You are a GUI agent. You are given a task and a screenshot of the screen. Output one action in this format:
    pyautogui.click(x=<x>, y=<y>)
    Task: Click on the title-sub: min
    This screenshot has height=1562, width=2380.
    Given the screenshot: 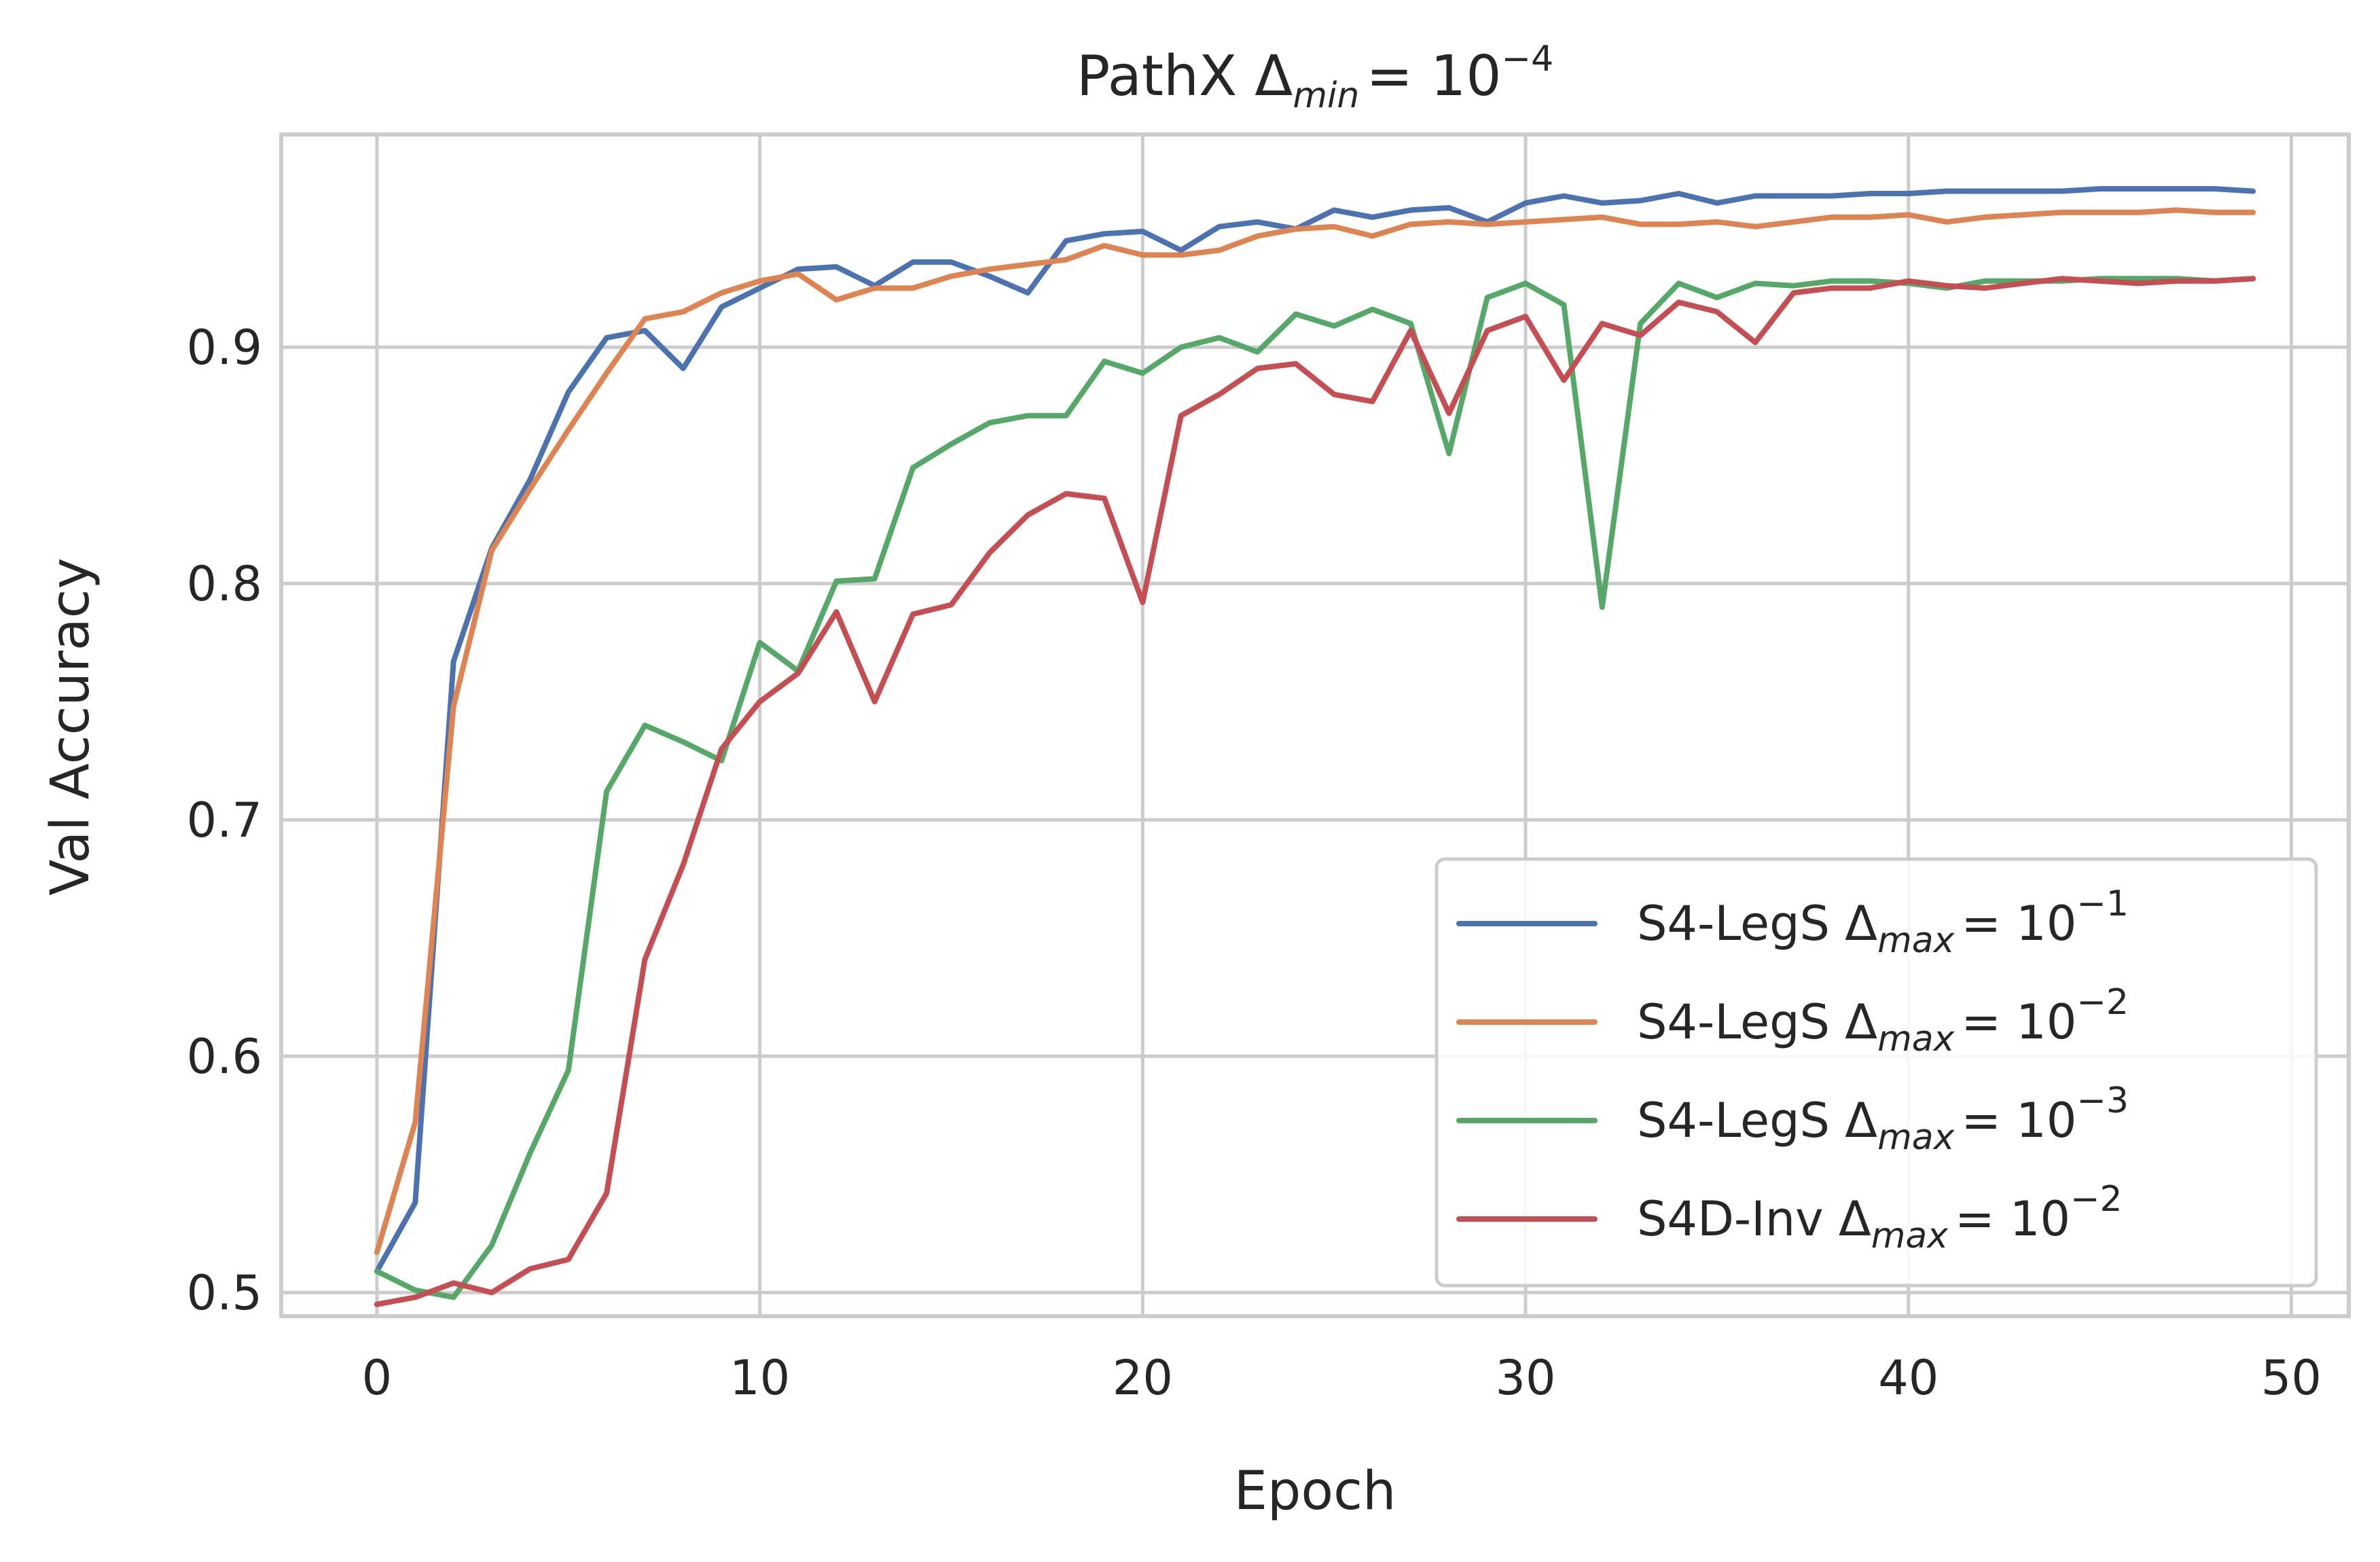 What is the action you would take?
    pyautogui.click(x=1326, y=95)
    